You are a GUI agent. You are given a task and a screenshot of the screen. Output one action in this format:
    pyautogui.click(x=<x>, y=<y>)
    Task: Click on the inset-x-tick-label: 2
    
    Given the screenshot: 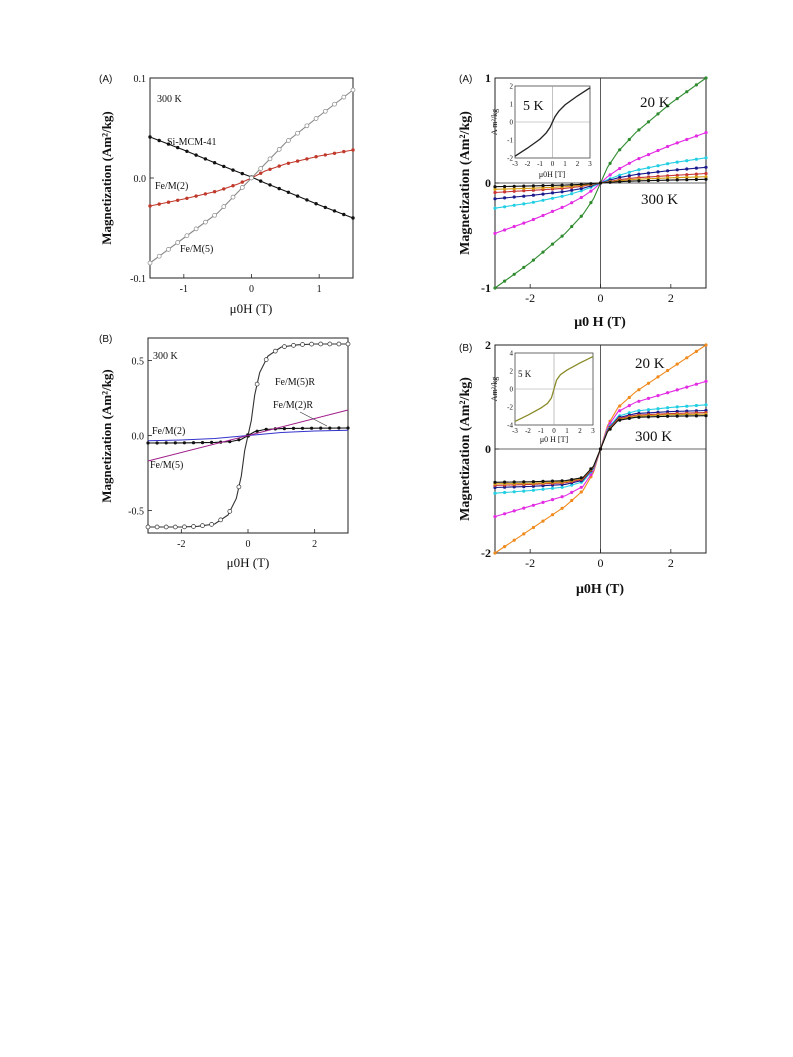 What is the action you would take?
    pyautogui.click(x=578, y=164)
    